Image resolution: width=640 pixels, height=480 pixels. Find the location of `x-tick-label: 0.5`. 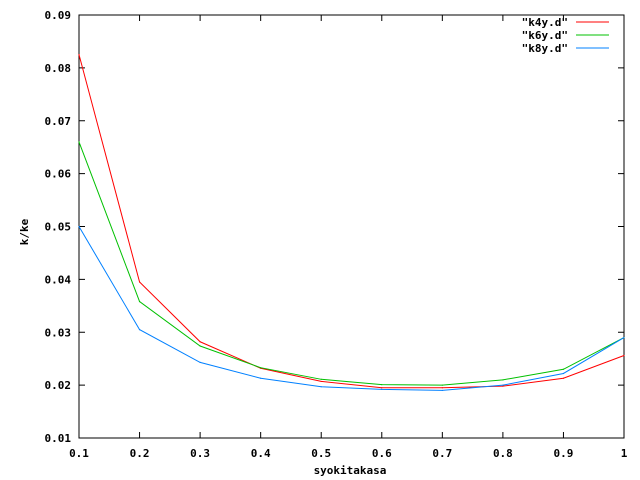

x-tick-label: 0.5 is located at coordinates (321, 453).